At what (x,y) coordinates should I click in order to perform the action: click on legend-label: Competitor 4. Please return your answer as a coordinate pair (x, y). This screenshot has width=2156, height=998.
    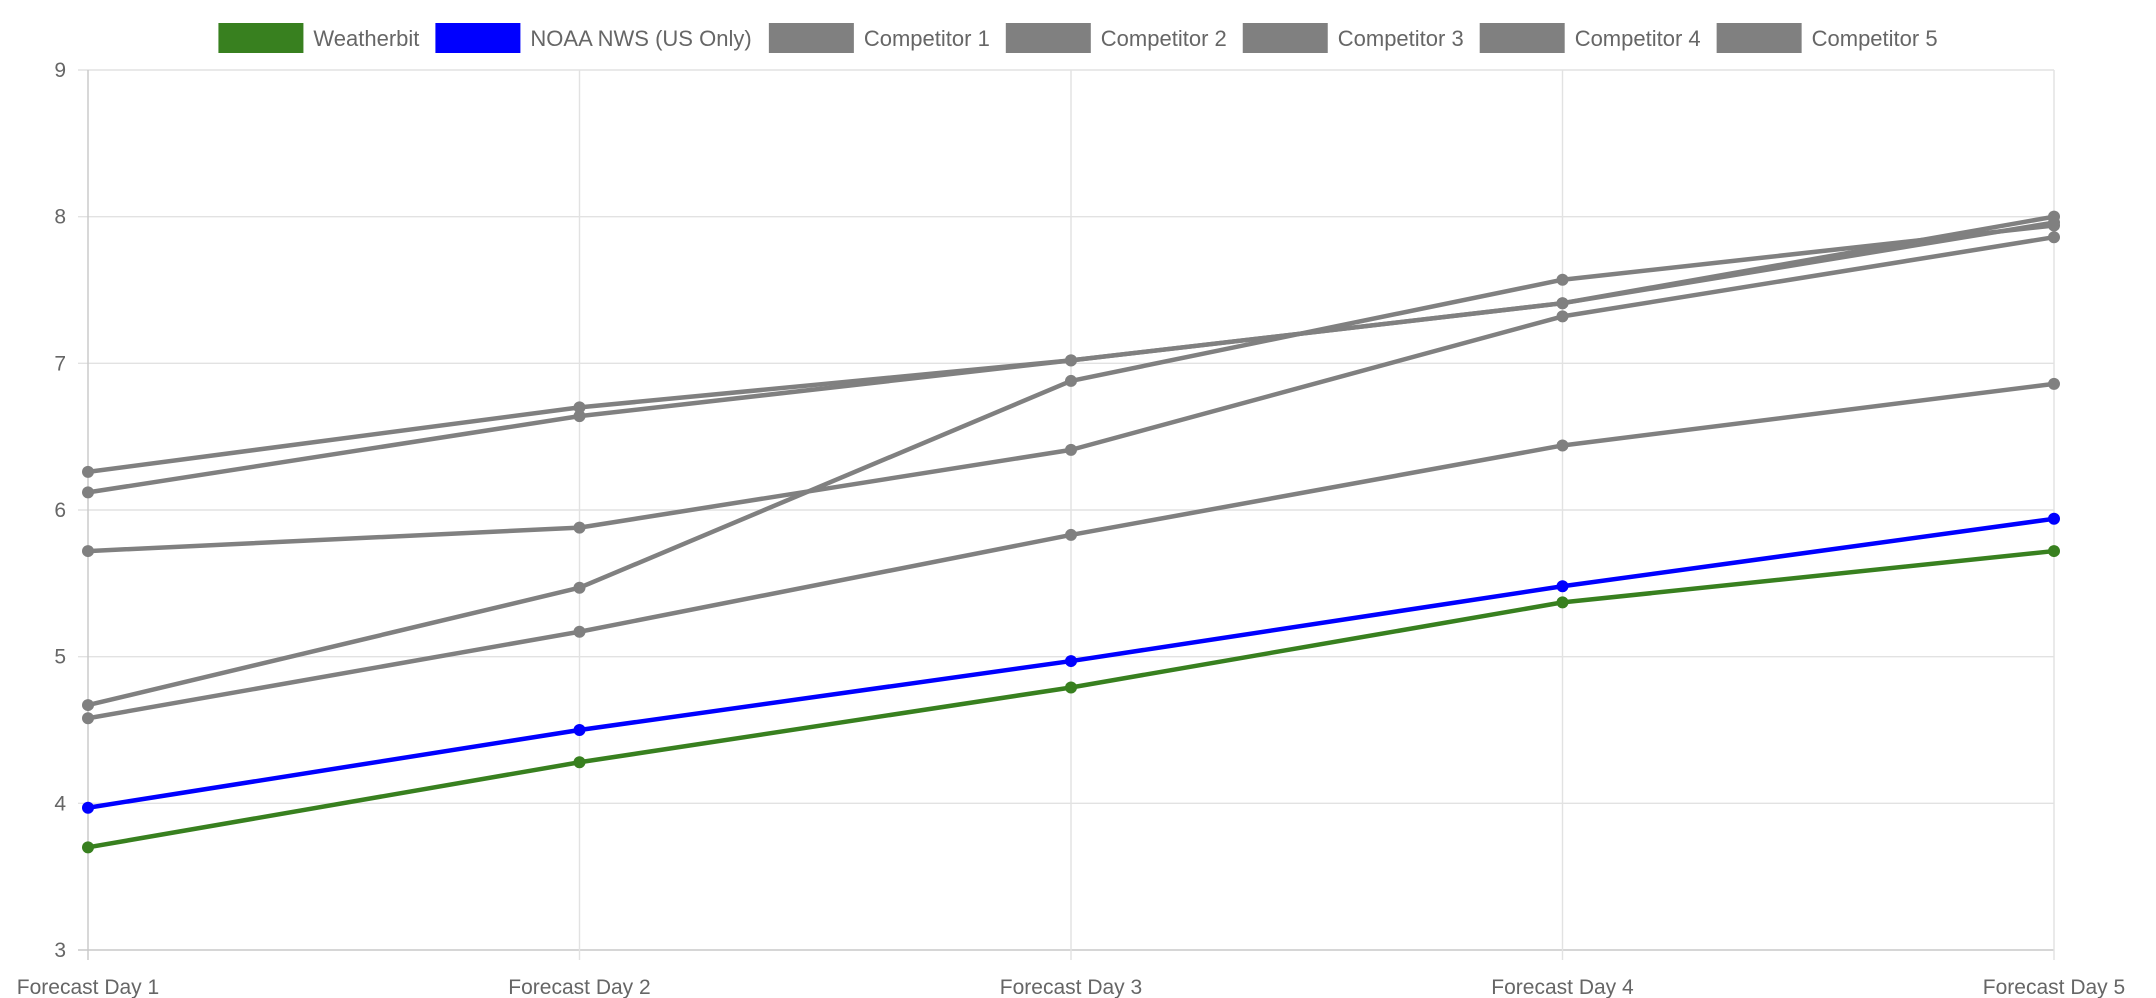
    Looking at the image, I should click on (1638, 38).